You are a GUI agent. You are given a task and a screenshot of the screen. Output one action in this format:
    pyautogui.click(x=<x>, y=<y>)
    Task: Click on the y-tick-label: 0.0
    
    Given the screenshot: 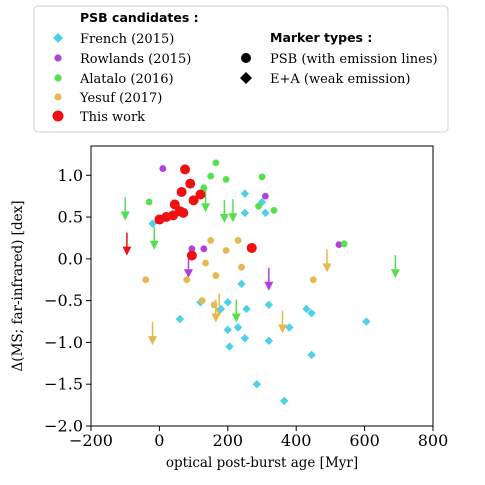 What is the action you would take?
    pyautogui.click(x=70, y=258)
    